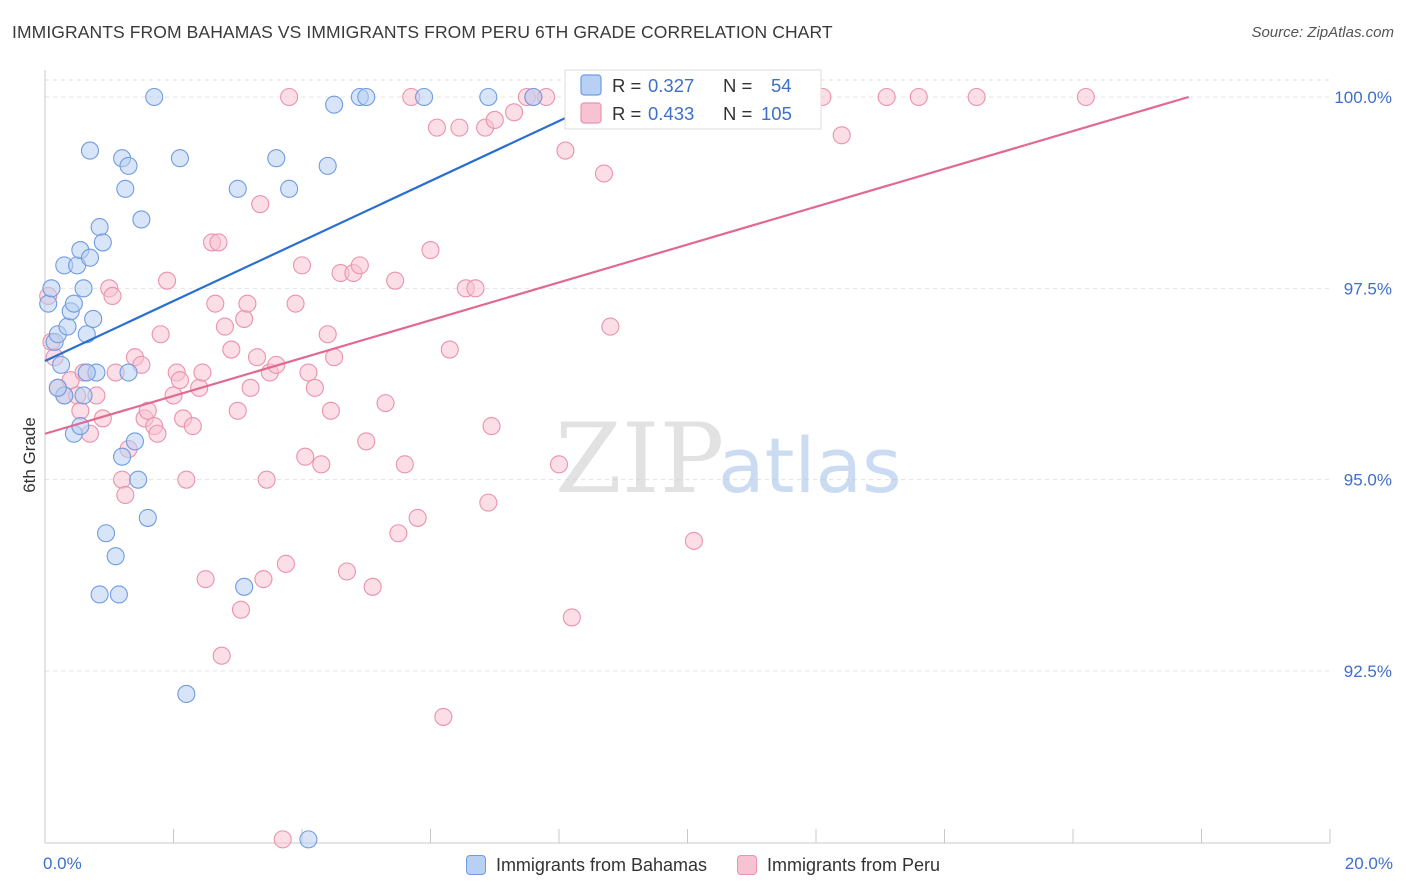 This screenshot has width=1406, height=892. I want to click on y-tick-label: 92.5%, so click(1368, 671).